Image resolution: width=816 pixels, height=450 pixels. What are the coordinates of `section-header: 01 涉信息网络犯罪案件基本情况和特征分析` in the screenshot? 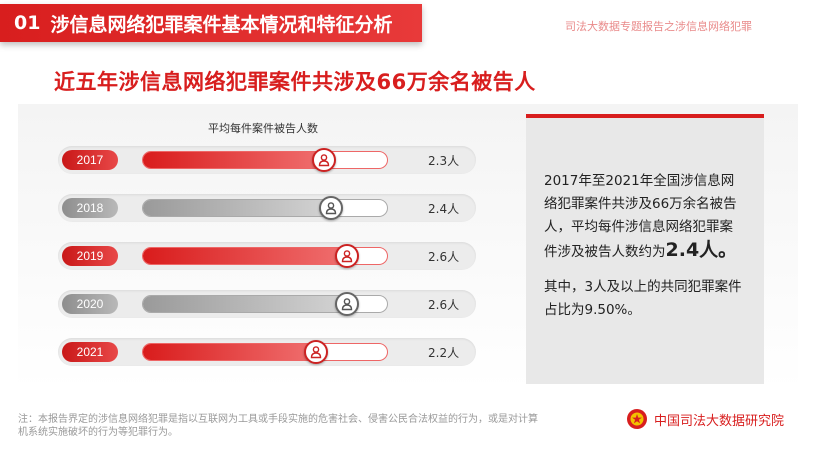 It's located at (211, 23).